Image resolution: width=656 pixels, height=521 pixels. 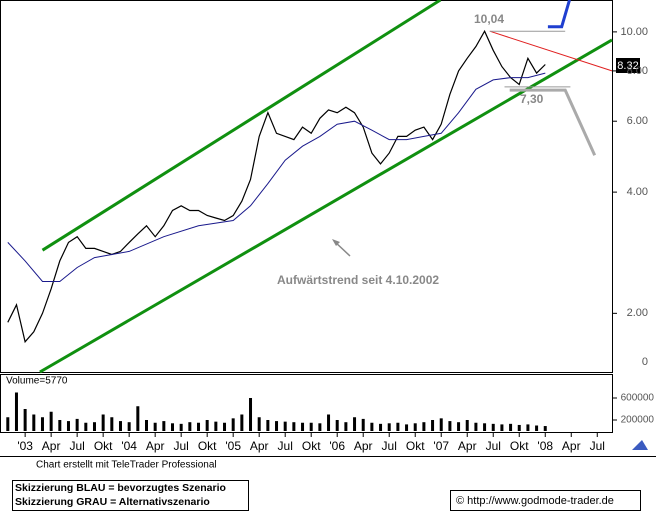 What do you see at coordinates (637, 313) in the screenshot?
I see `y-tick-label: 2.00` at bounding box center [637, 313].